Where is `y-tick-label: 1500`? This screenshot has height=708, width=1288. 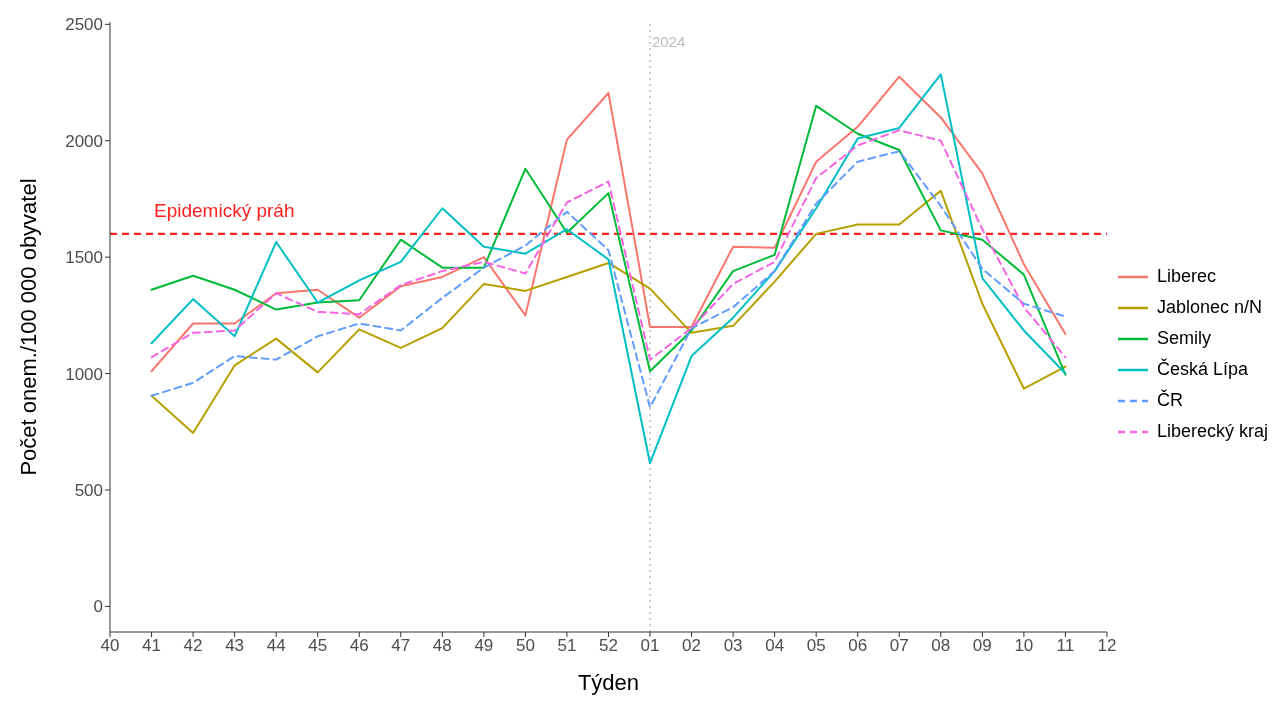
y-tick-label: 1500 is located at coordinates (84, 258).